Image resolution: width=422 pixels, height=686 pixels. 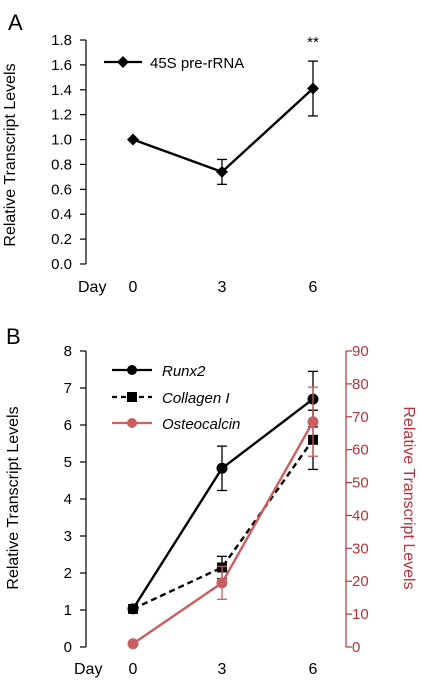 I want to click on y2-tick-label: 20, so click(x=360, y=581).